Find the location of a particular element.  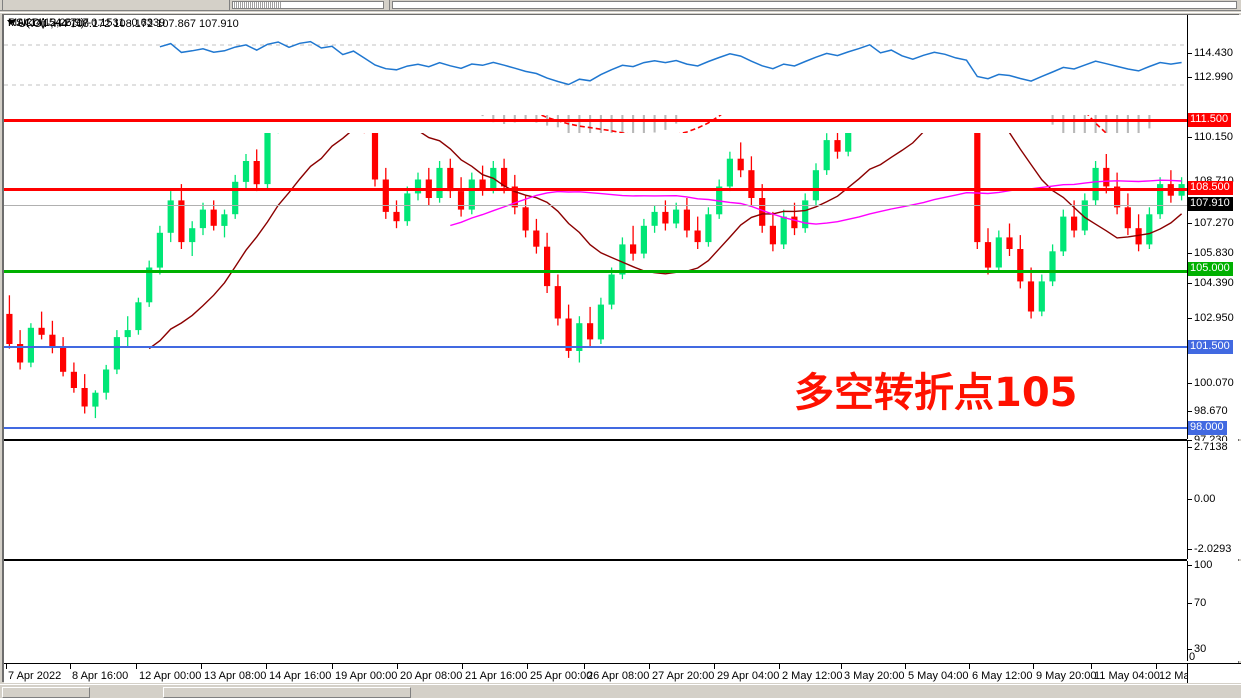

price-badge-108-500: 108.500 is located at coordinates (1210, 188).